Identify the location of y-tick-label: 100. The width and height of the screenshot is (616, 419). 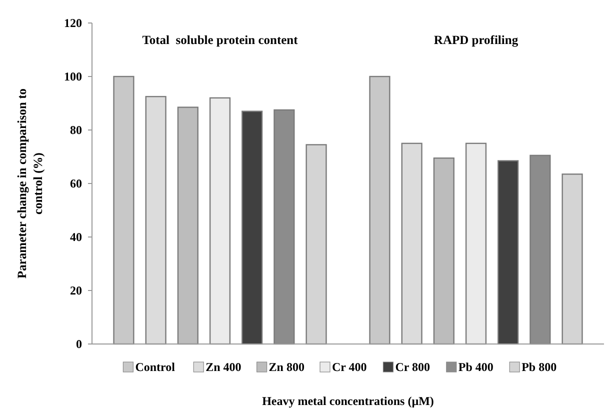
(73, 77).